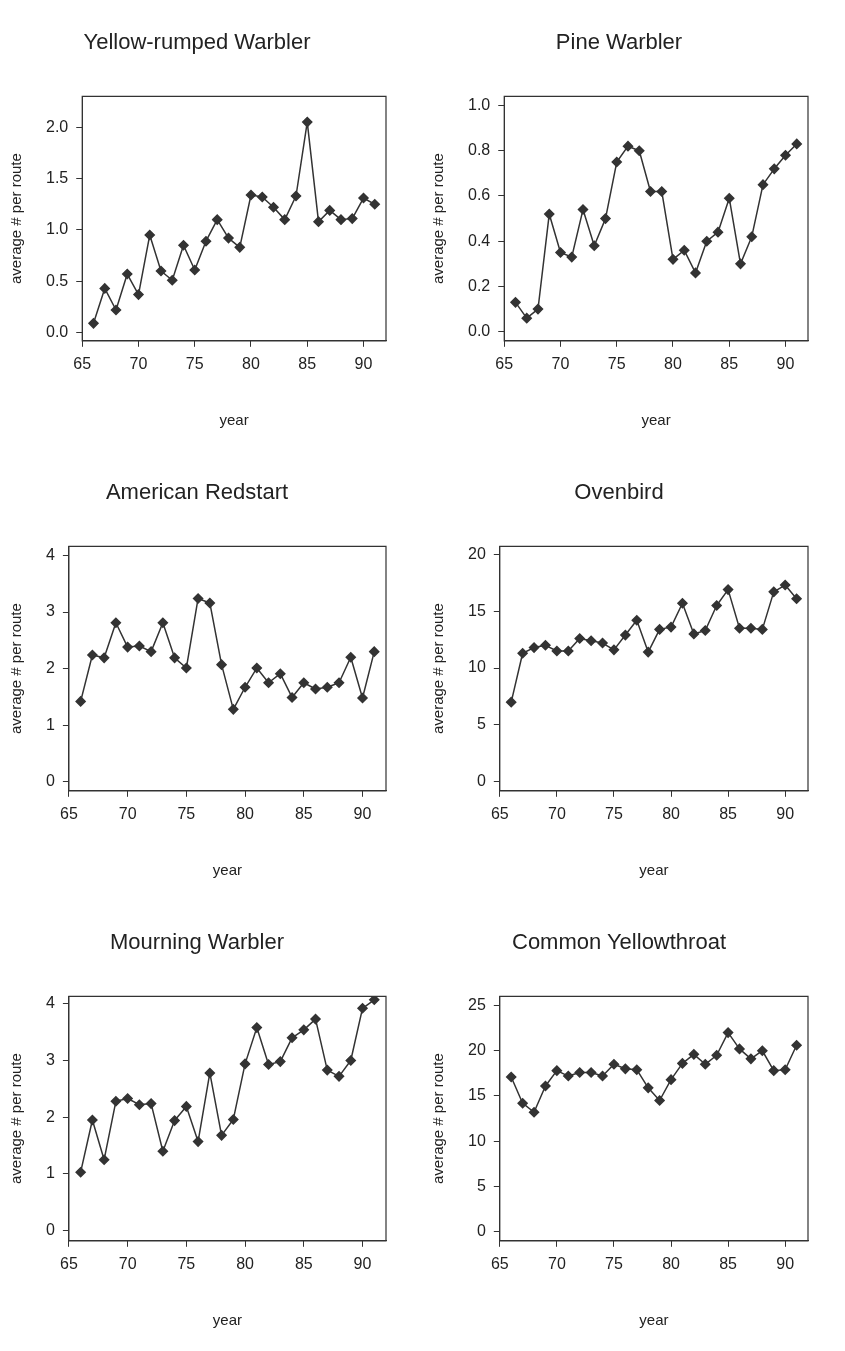  Describe the element at coordinates (197, 942) in the screenshot. I see `chart-title: Mourning Warbler` at that location.